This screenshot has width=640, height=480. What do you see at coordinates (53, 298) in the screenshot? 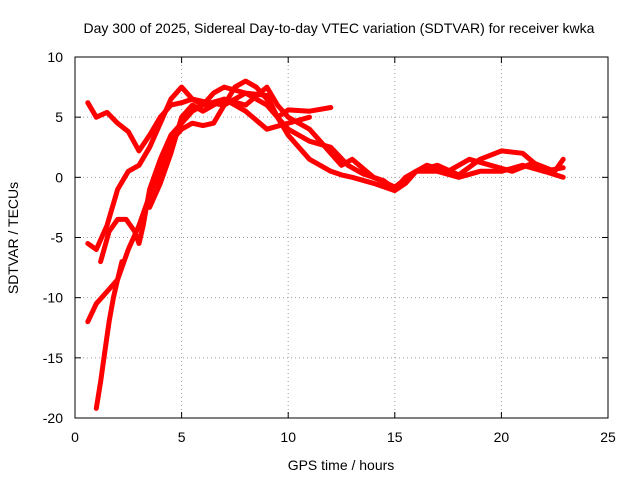
I see `y-tick-label: -10` at bounding box center [53, 298].